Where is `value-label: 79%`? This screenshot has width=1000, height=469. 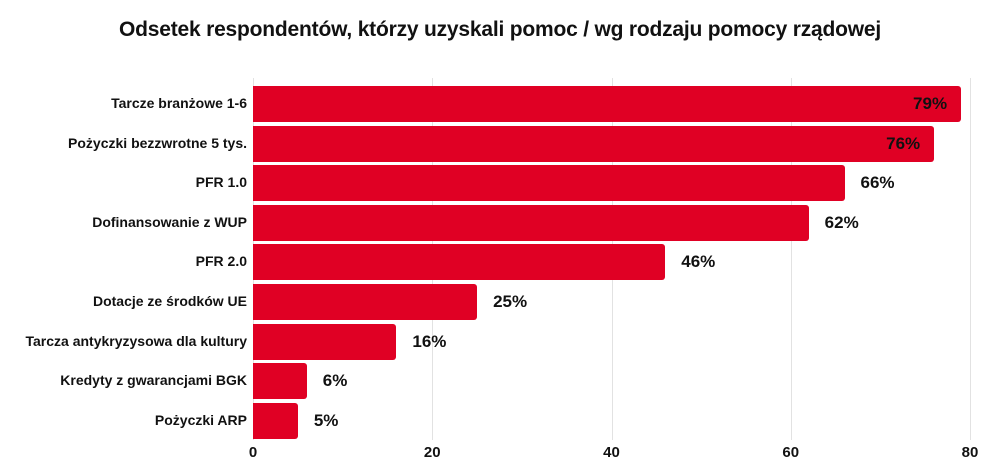 value-label: 79% is located at coordinates (930, 103).